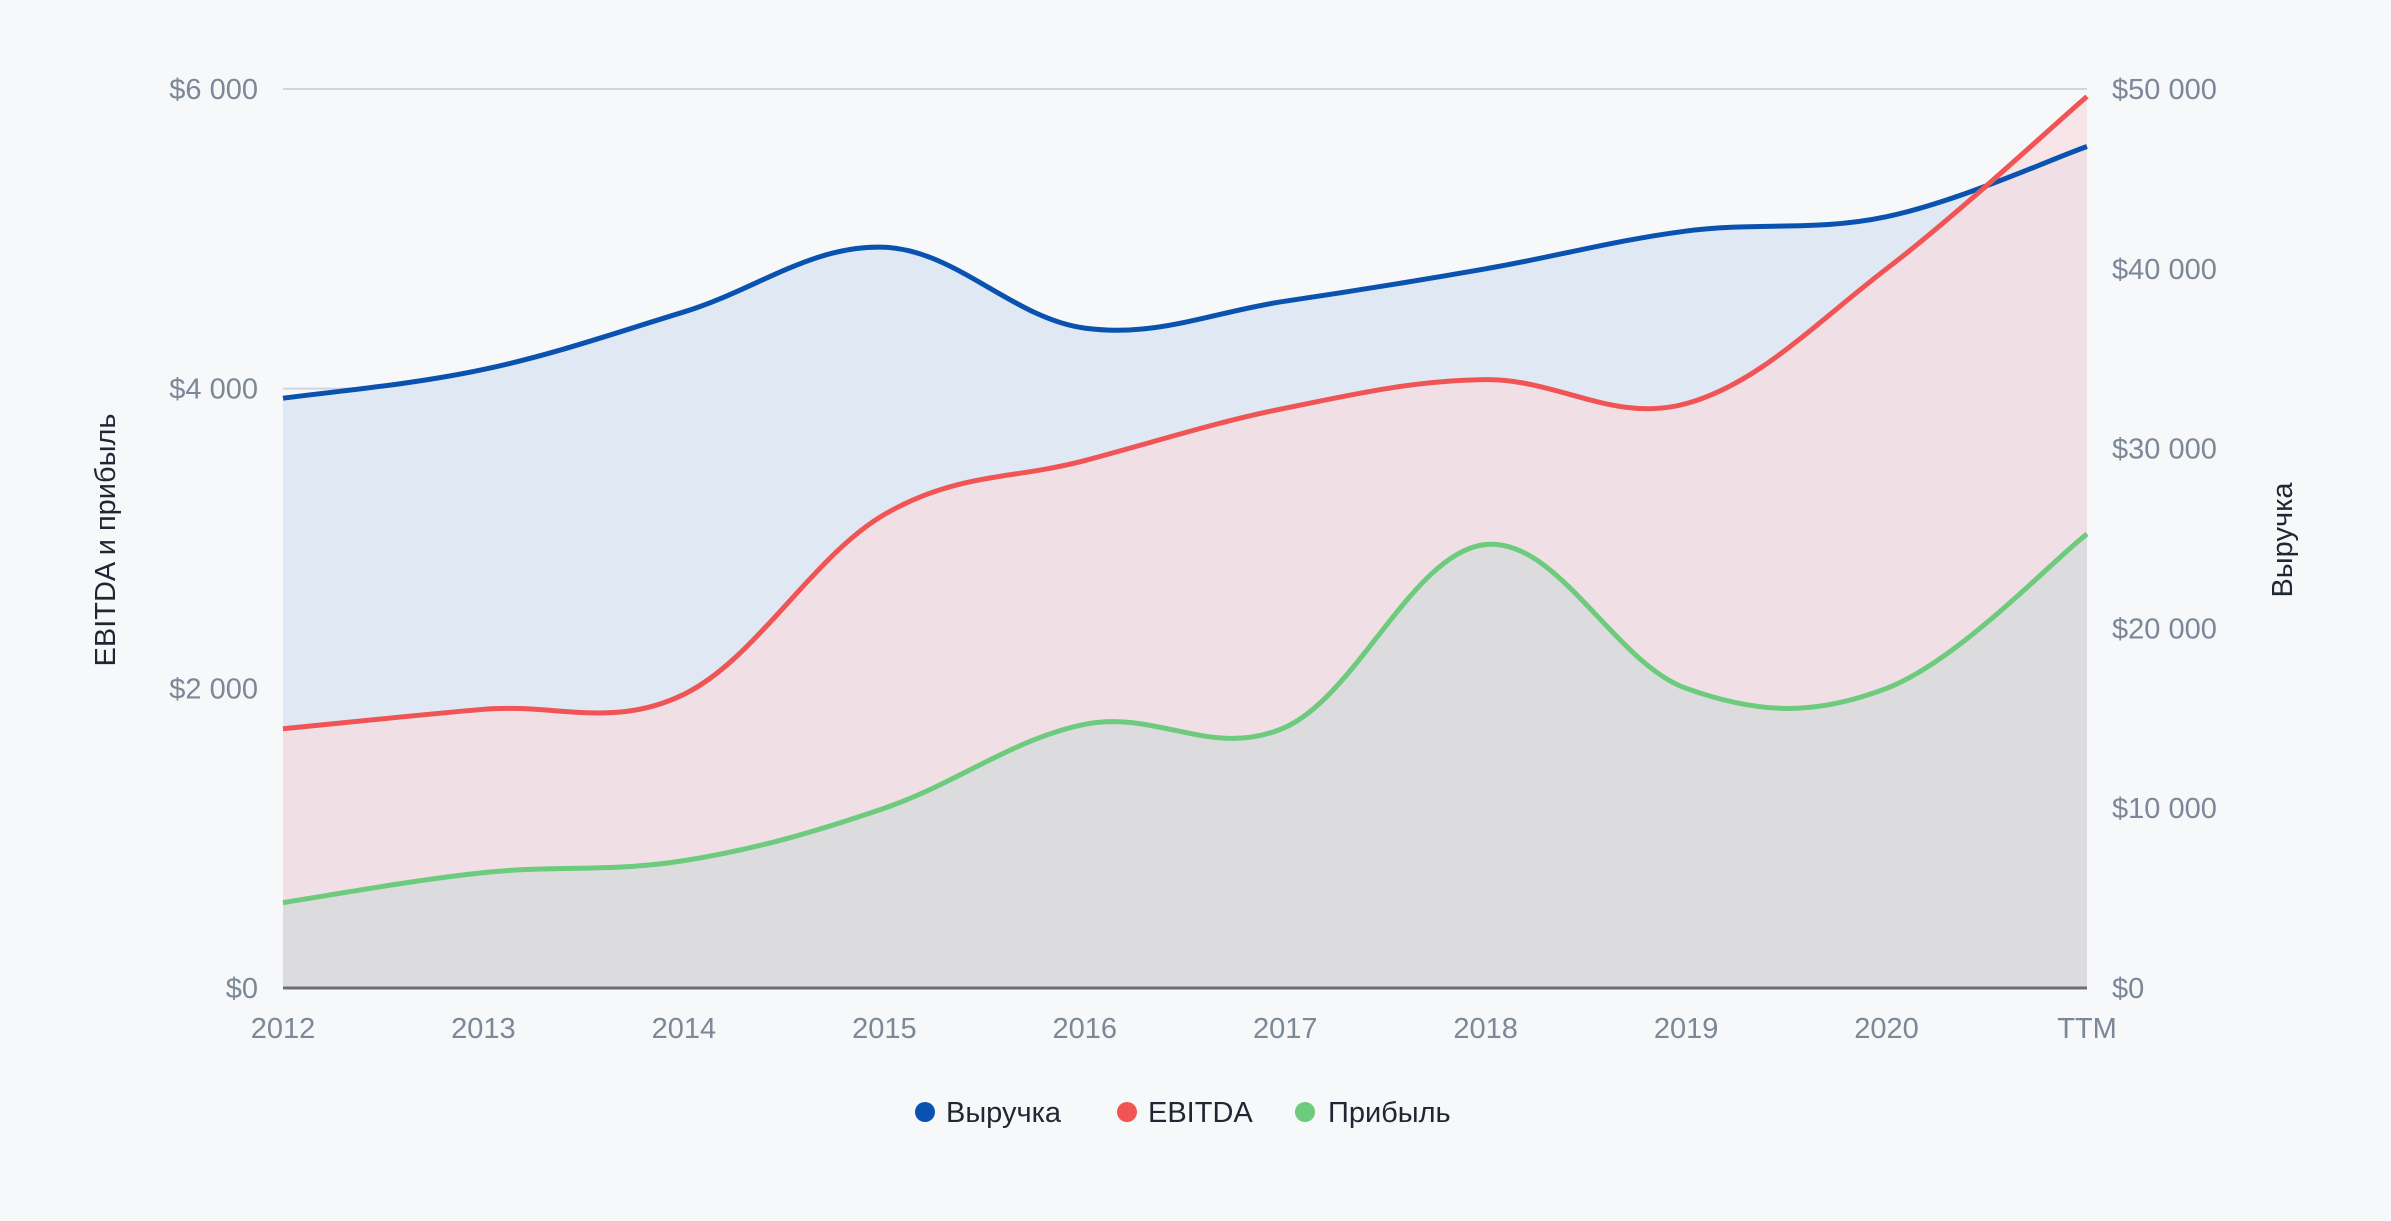 Image resolution: width=2391 pixels, height=1221 pixels. I want to click on legend-item-ebitda: EBITDA, so click(1185, 1113).